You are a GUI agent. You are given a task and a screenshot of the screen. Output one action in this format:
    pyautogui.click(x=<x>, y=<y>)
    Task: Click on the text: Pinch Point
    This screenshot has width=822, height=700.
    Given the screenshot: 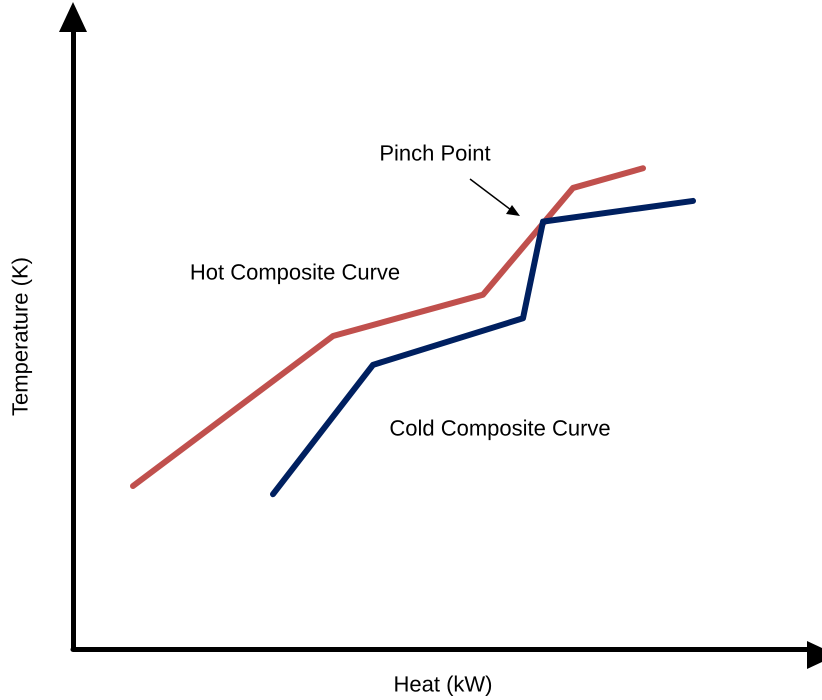 What is the action you would take?
    pyautogui.click(x=435, y=153)
    